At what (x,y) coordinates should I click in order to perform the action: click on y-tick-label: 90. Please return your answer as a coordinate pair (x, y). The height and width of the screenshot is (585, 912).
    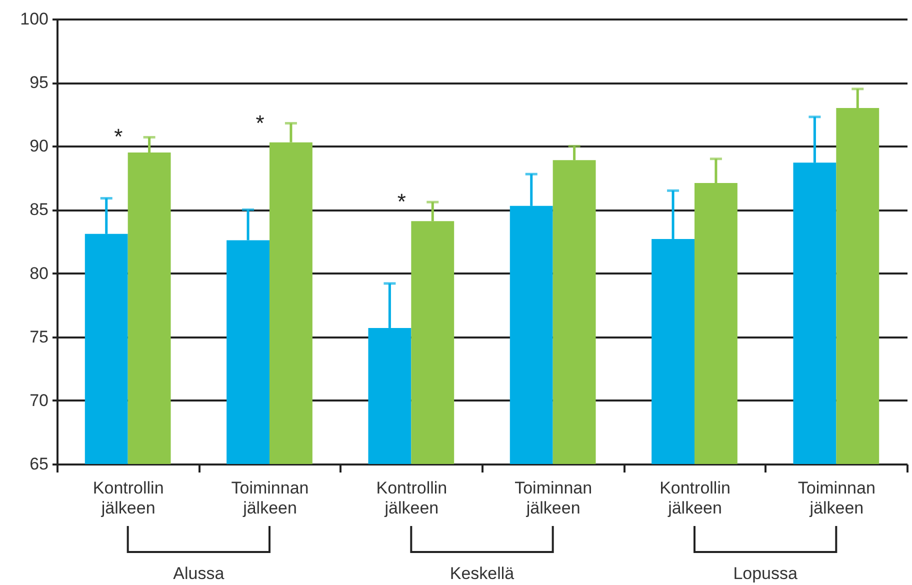
    Looking at the image, I should click on (39, 146).